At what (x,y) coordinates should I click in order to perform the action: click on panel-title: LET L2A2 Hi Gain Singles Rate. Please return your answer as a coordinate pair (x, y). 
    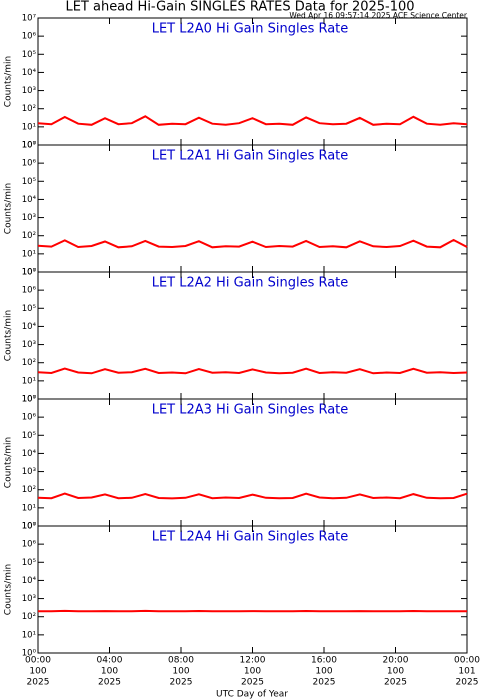
    Looking at the image, I should click on (250, 283).